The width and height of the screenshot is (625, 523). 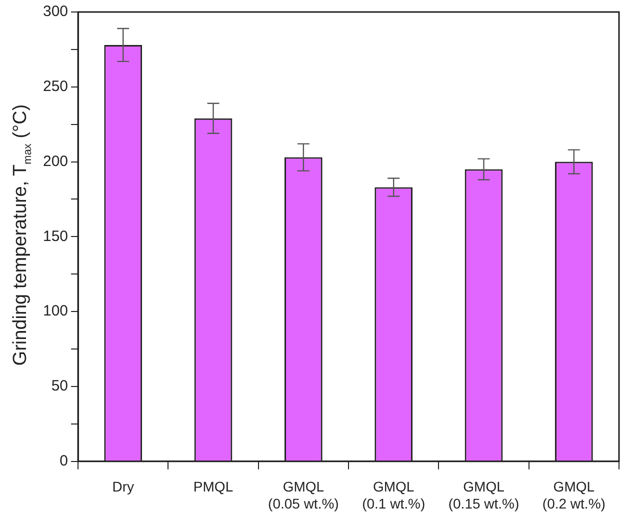 What do you see at coordinates (64, 461) in the screenshot?
I see `y-tick-label: 0` at bounding box center [64, 461].